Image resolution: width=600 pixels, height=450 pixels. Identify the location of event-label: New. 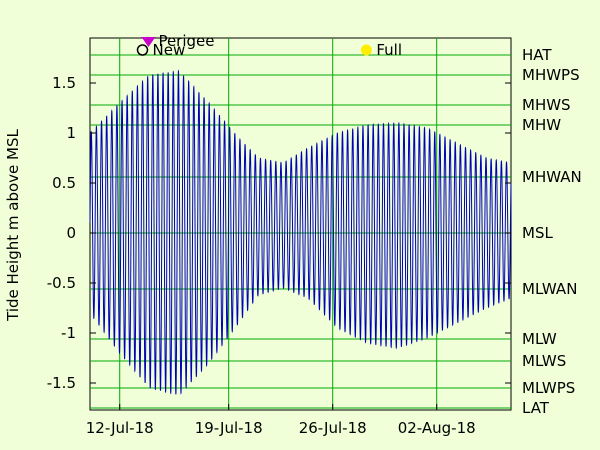
(169, 50).